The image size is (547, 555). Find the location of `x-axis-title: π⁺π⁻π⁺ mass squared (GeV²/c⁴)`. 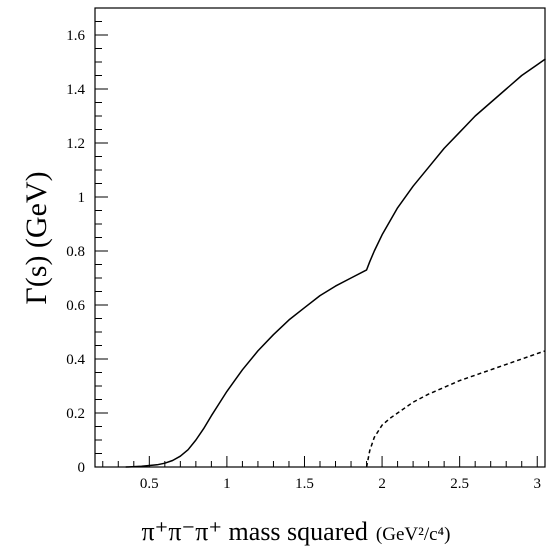

x-axis-title: π⁺π⁻π⁺ mass squared (GeV²/c⁴) is located at coordinates (296, 531).